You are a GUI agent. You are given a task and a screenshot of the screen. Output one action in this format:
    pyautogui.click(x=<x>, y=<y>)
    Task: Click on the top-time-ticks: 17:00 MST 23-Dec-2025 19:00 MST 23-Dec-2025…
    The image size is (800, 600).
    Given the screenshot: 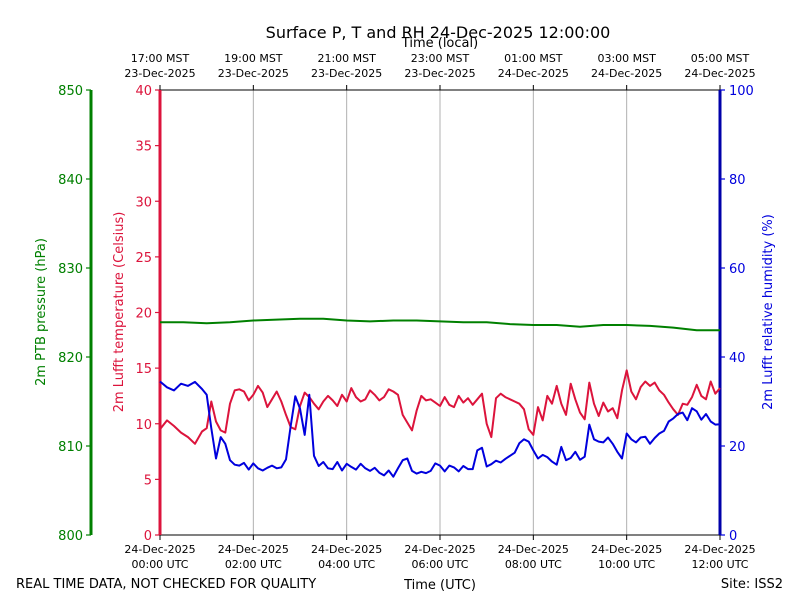 What is the action you would take?
    pyautogui.click(x=440, y=71)
    